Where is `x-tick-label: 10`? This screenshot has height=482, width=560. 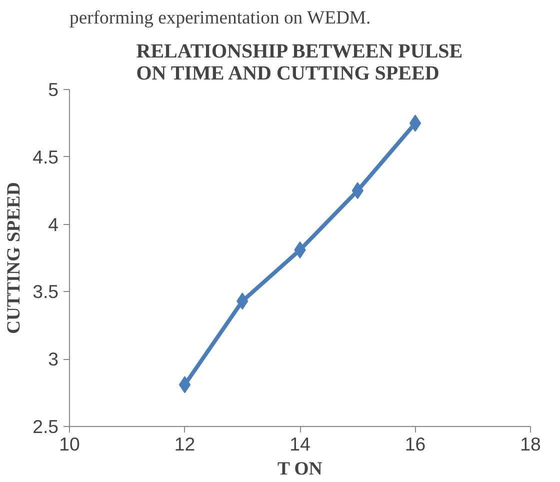
x-tick-label: 10 is located at coordinates (69, 444).